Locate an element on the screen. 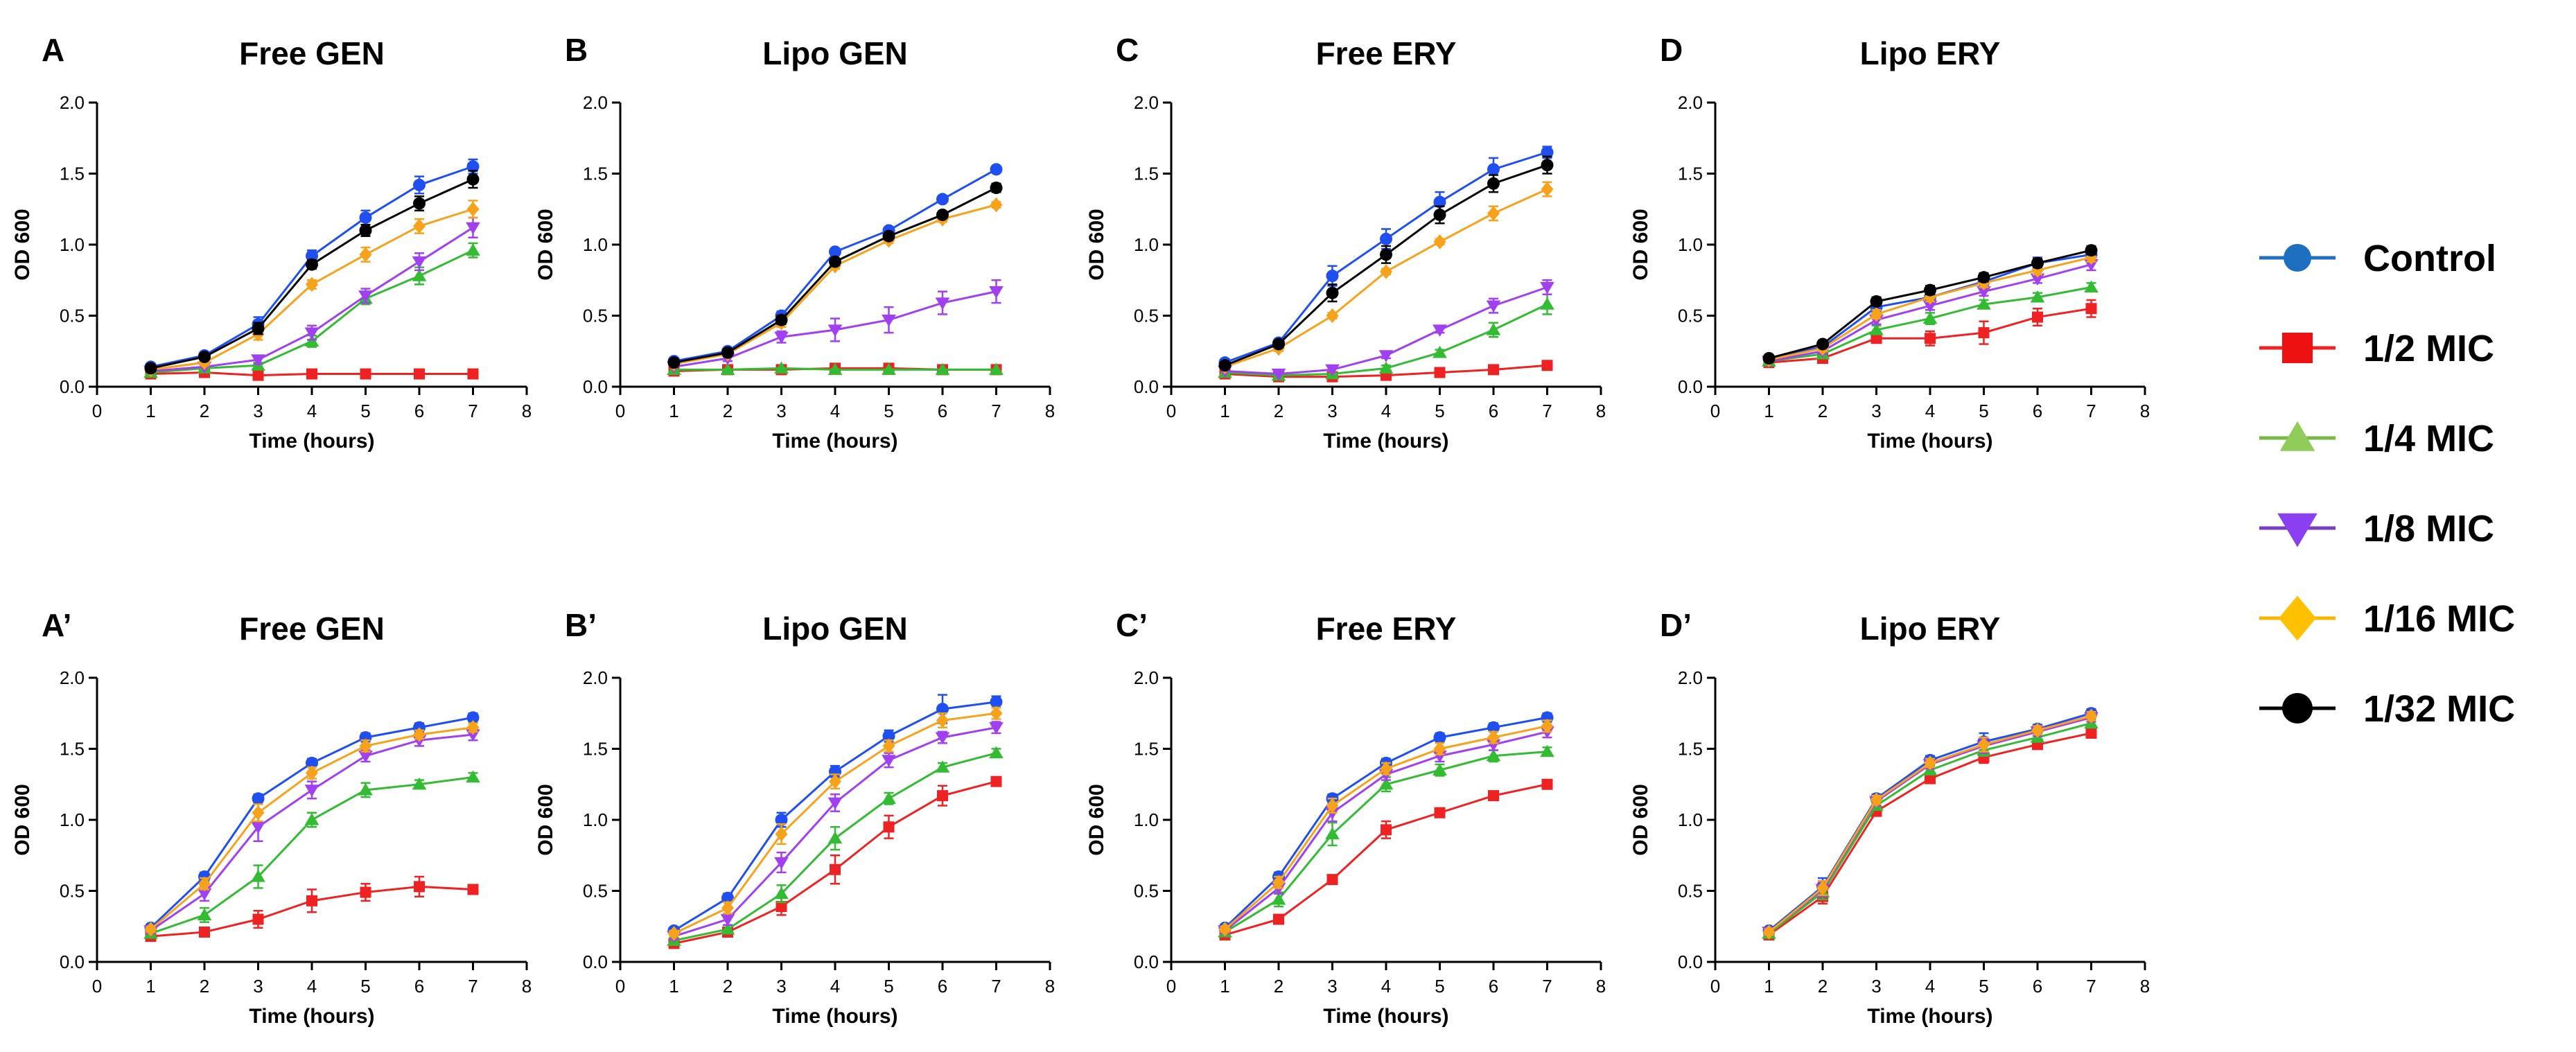 The image size is (2576, 1052). legend-label: 1/16 MIC is located at coordinates (2439, 619).